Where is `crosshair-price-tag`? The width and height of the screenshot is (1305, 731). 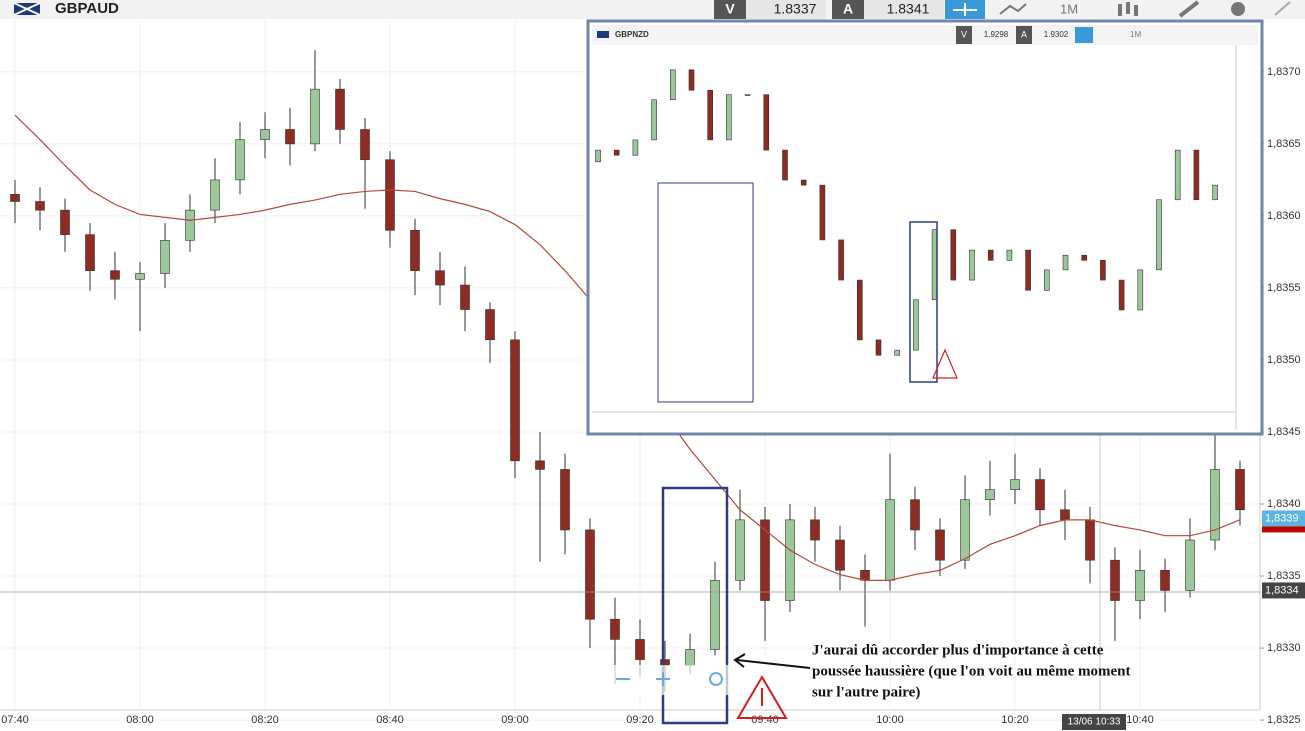 crosshair-price-tag is located at coordinates (1283, 590).